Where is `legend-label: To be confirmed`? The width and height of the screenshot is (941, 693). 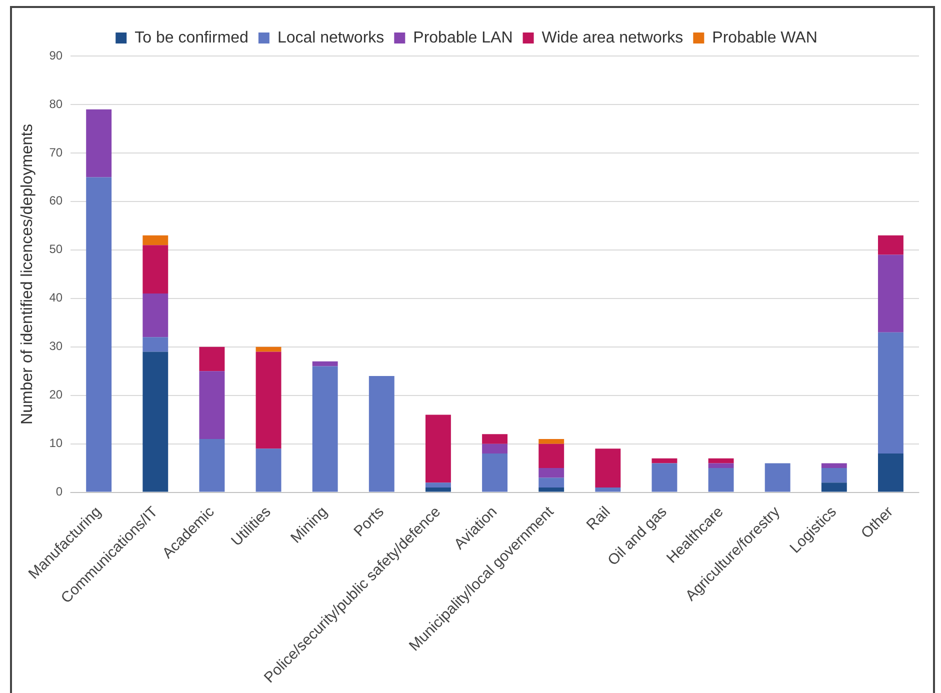 legend-label: To be confirmed is located at coordinates (191, 37).